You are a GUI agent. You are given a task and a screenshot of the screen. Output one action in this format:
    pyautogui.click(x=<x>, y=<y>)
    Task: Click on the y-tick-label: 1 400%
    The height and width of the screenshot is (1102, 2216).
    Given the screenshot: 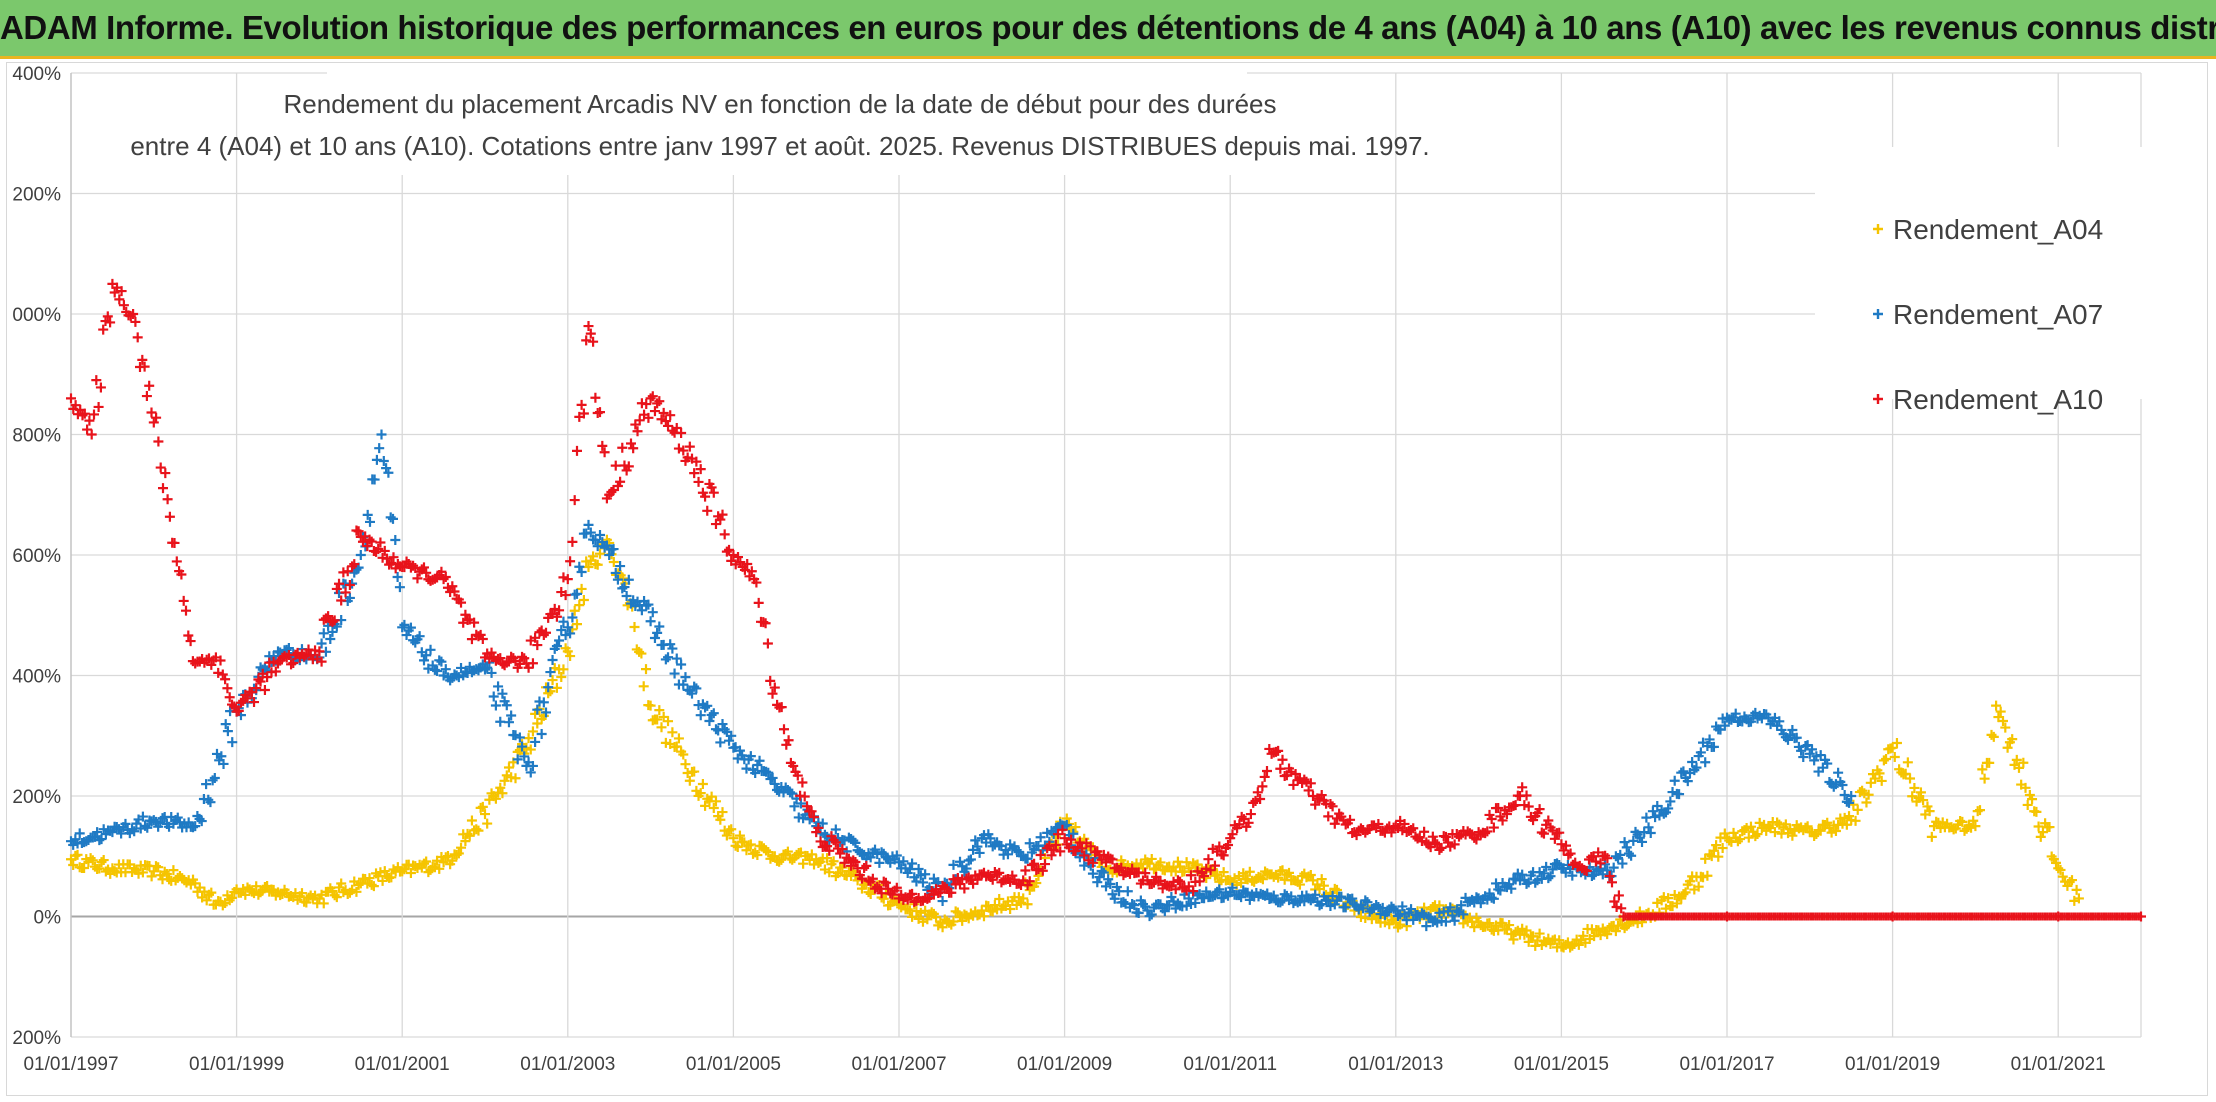 What is the action you would take?
    pyautogui.click(x=34, y=74)
    